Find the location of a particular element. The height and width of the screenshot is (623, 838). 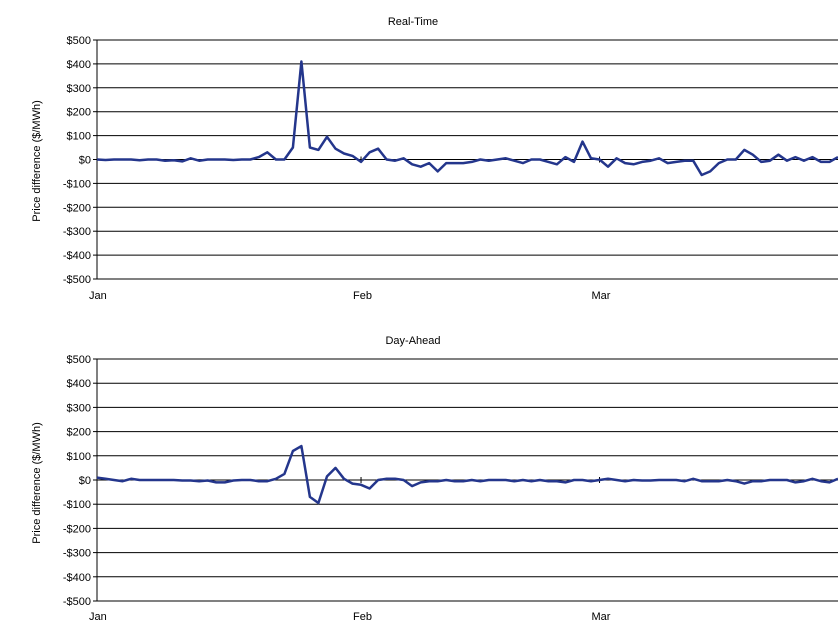

y-tick-label: -$400 is located at coordinates (77, 256).